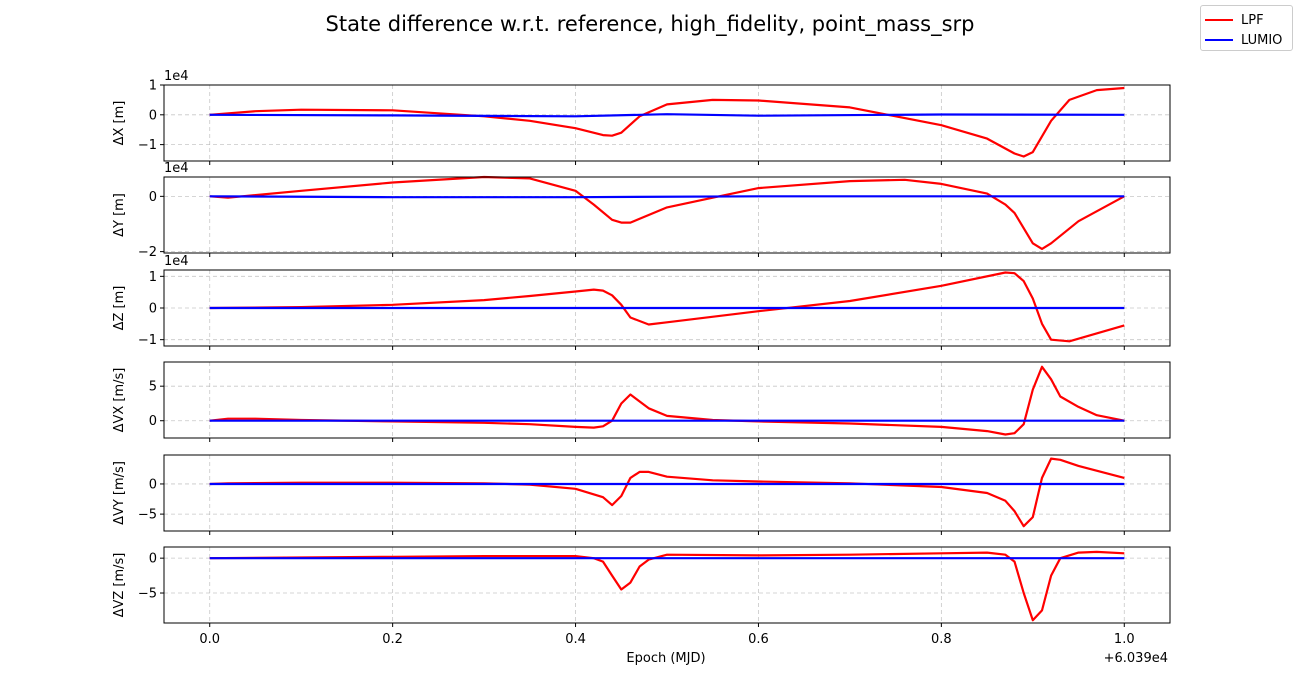  I want to click on legend: LPF LUMIO, so click(1246, 28).